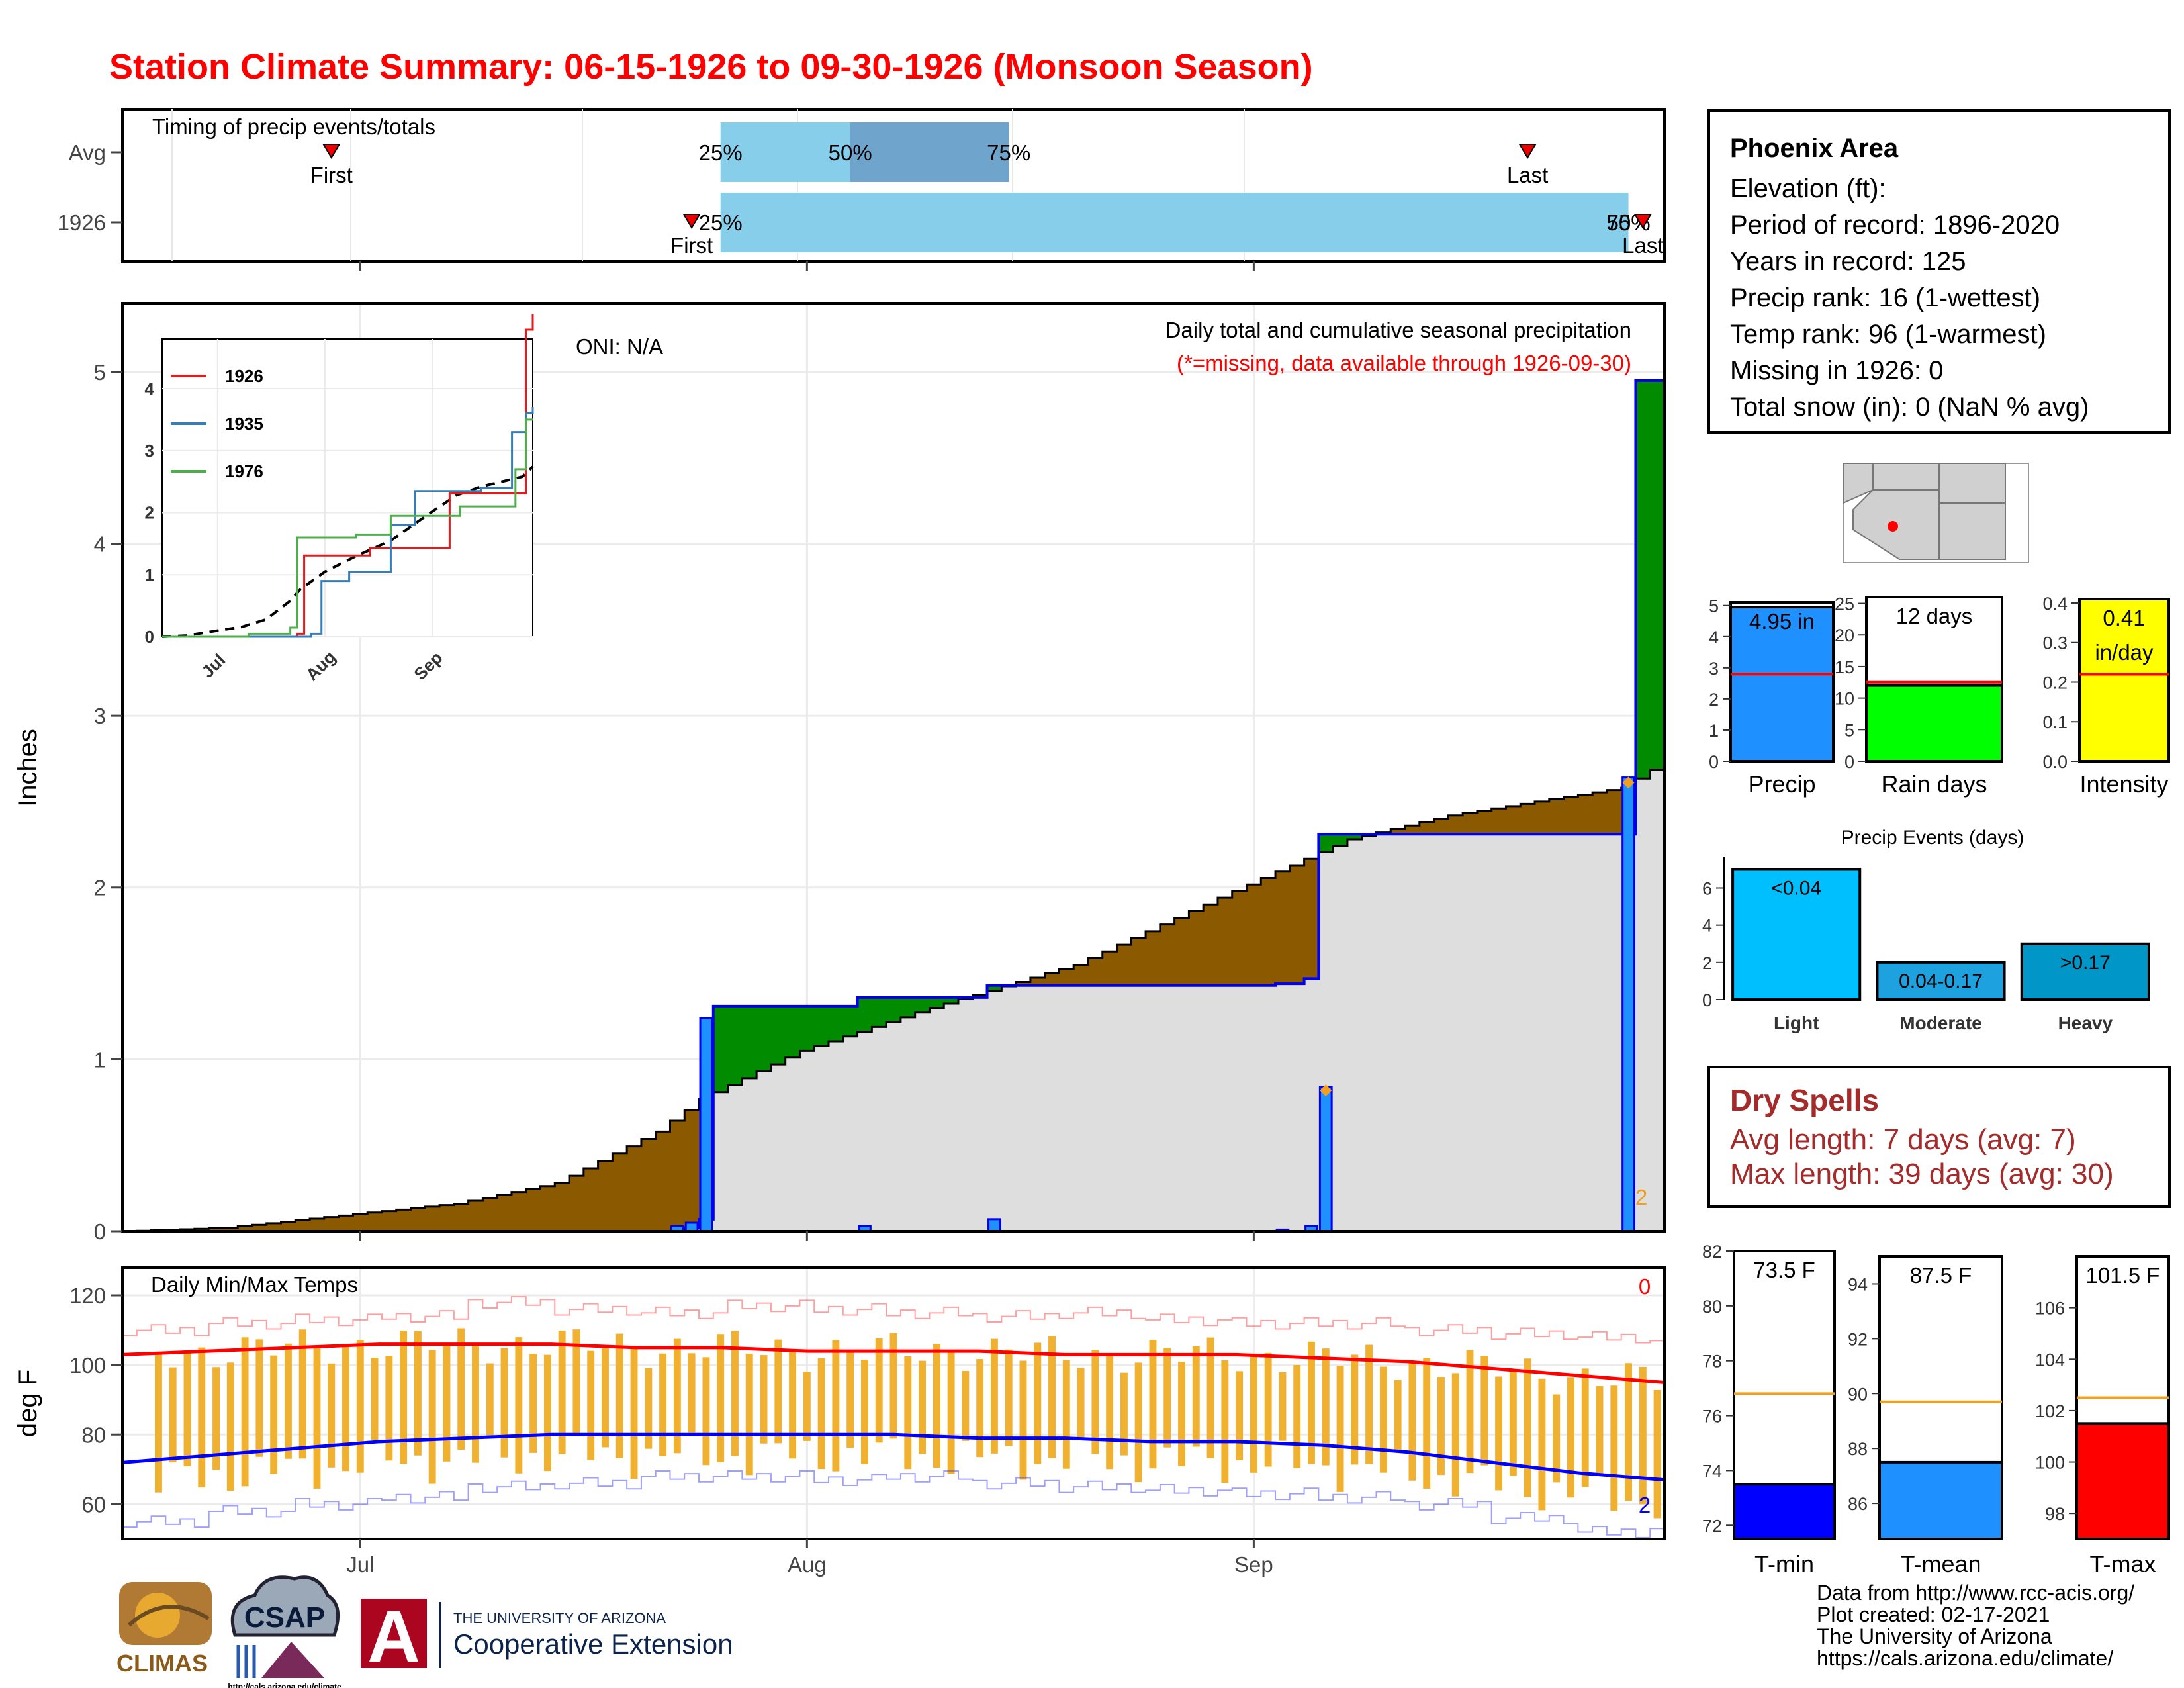  Describe the element at coordinates (149, 637) in the screenshot. I see `inset-y-tick: 0` at that location.